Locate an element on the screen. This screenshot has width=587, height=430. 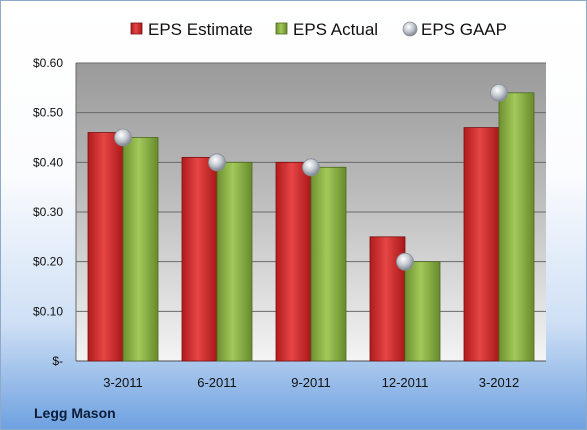
y-tick-label: $- is located at coordinates (57, 361).